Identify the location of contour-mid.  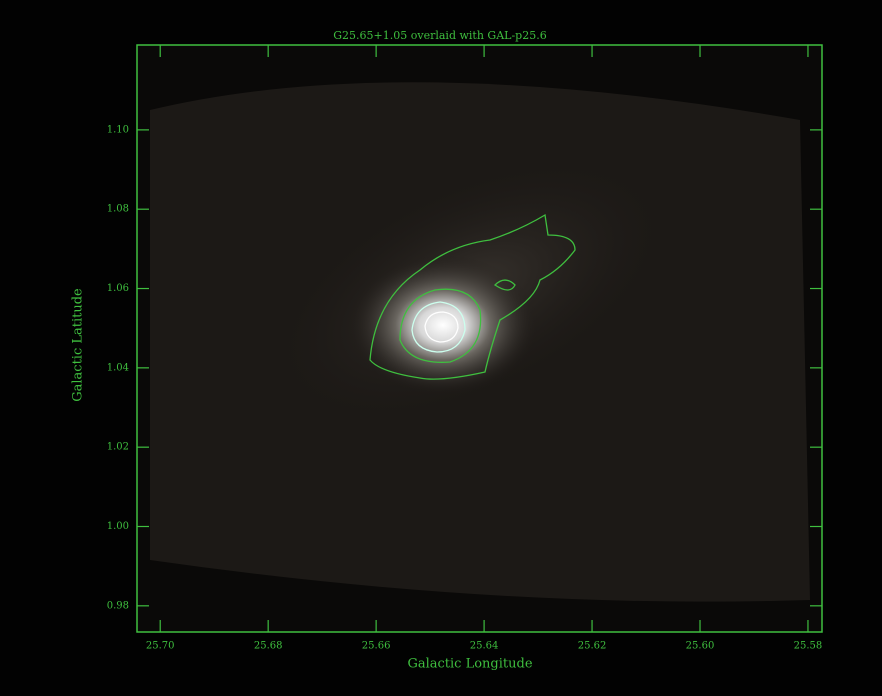
(440, 325).